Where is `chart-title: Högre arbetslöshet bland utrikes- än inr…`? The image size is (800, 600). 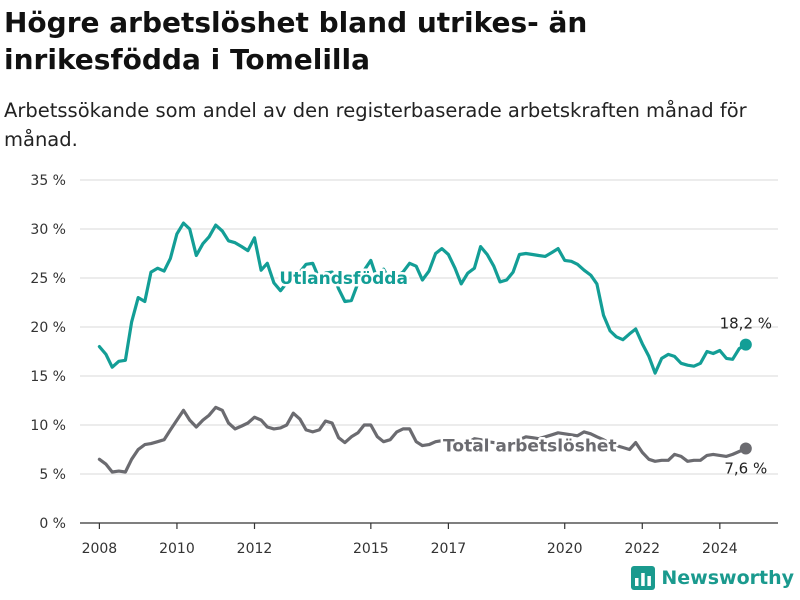
chart-title: Högre arbetslöshet bland utrikes- än inr… is located at coordinates (296, 41).